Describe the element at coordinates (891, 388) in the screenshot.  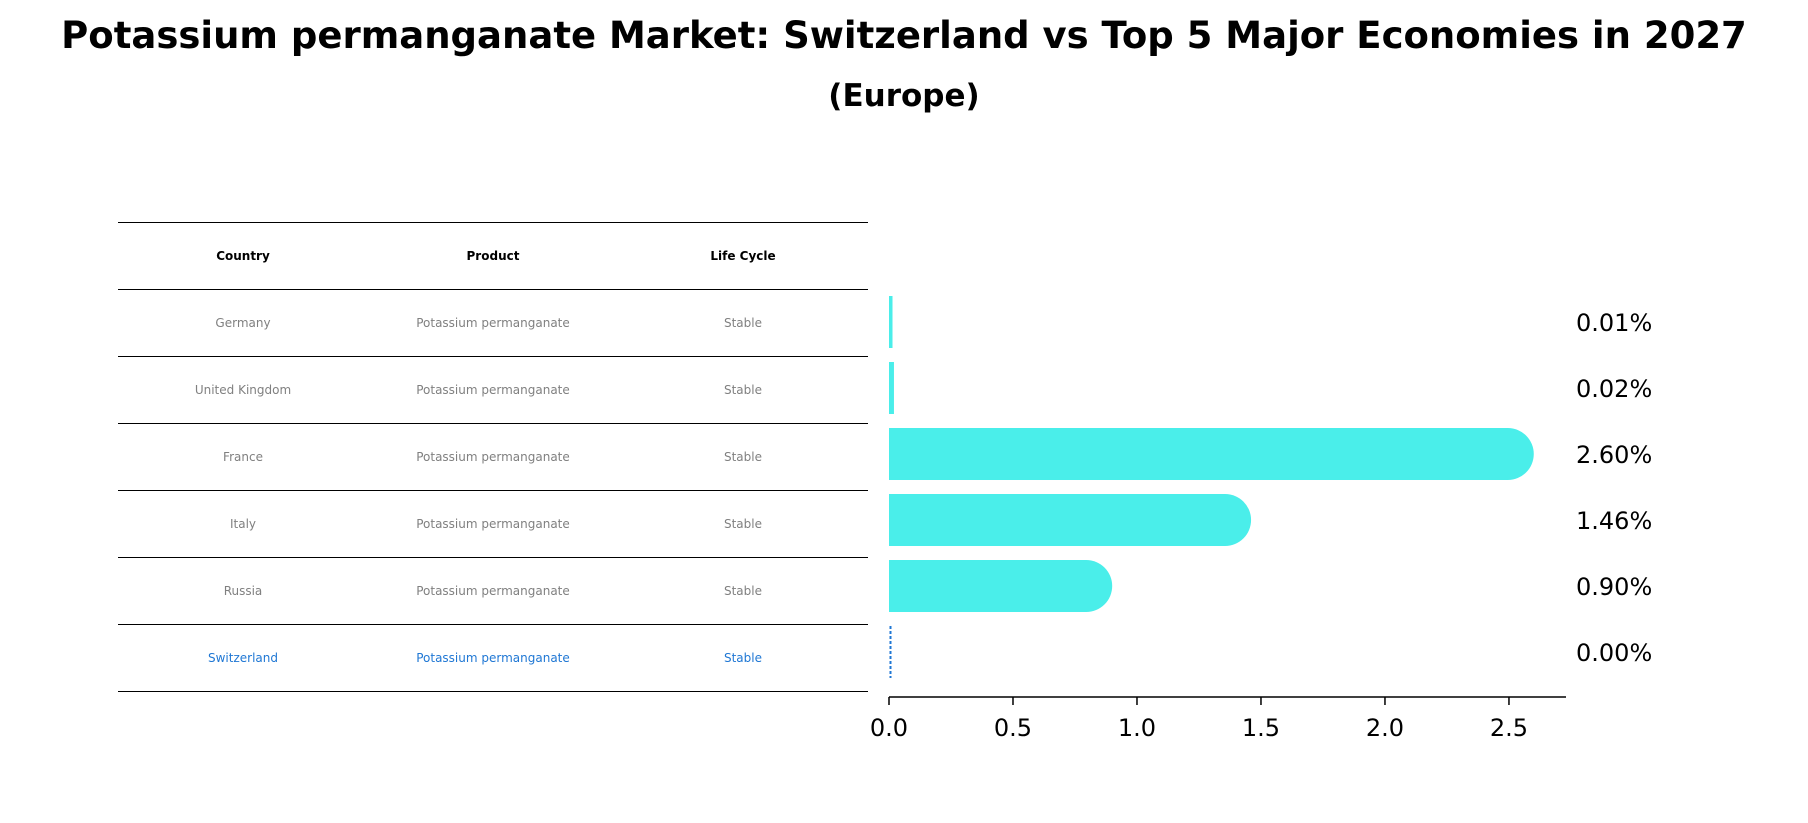
I see `bar-united-kingdom` at that location.